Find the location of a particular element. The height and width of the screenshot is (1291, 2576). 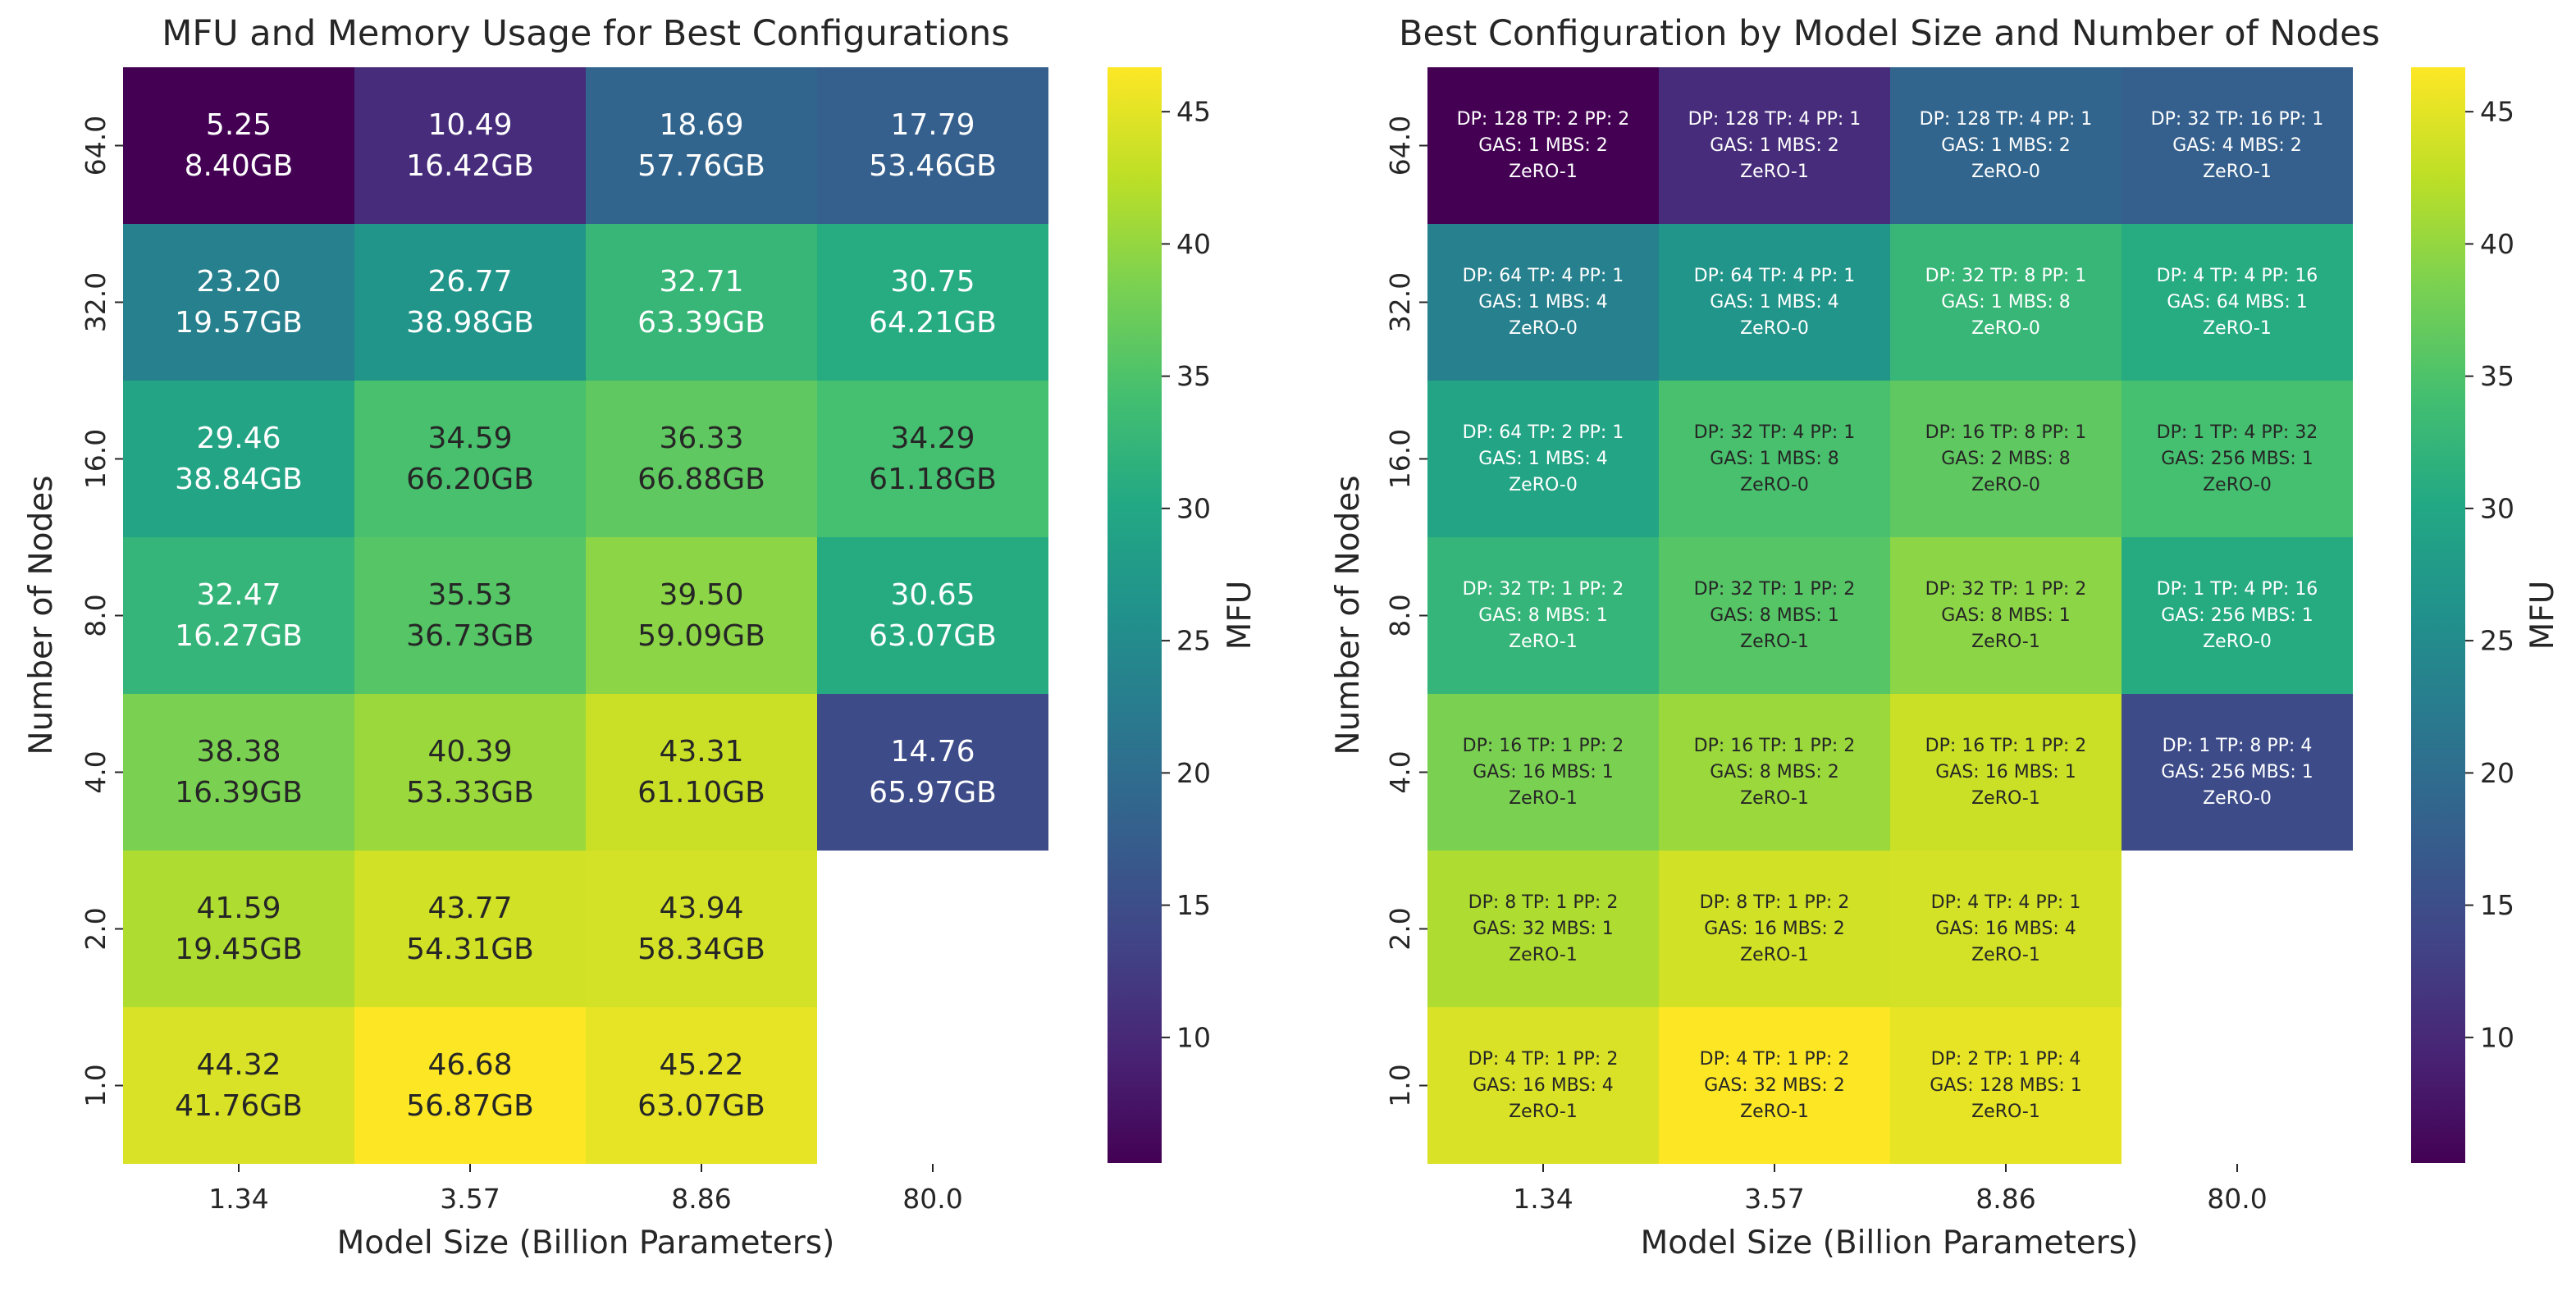

cell-annotation: 59.09GB is located at coordinates (701, 636).